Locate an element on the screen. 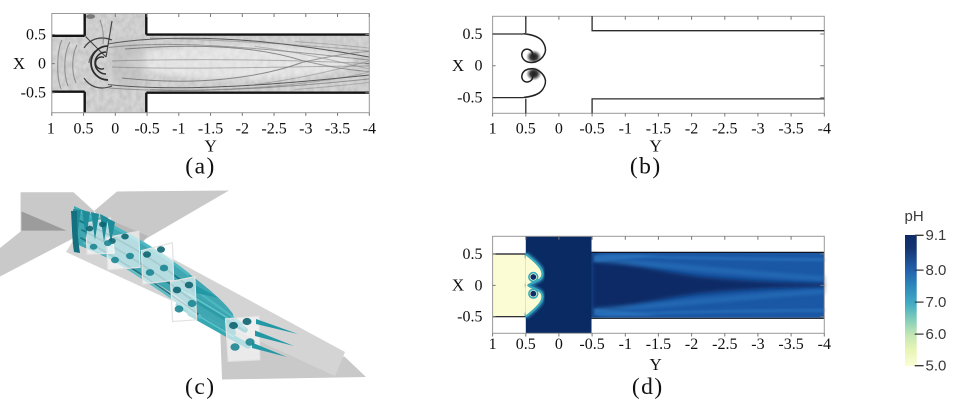 The width and height of the screenshot is (955, 406). svg-text: 8.0 is located at coordinates (936, 270).